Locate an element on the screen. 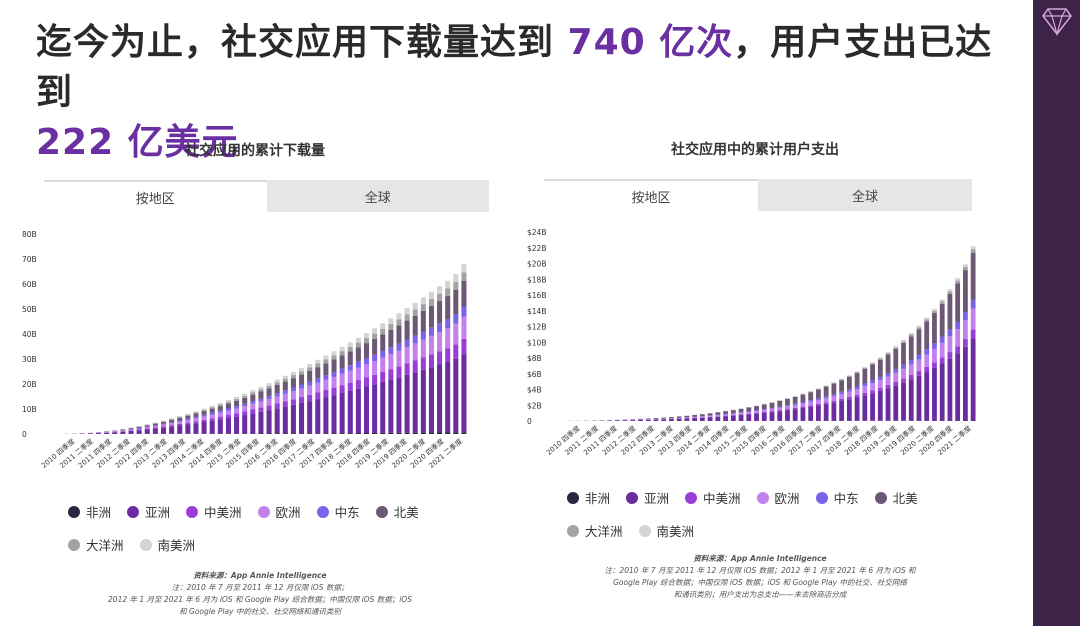 This screenshot has width=1080, height=626. source-heading: 资料来源：App Annie Intelligence is located at coordinates (260, 575).